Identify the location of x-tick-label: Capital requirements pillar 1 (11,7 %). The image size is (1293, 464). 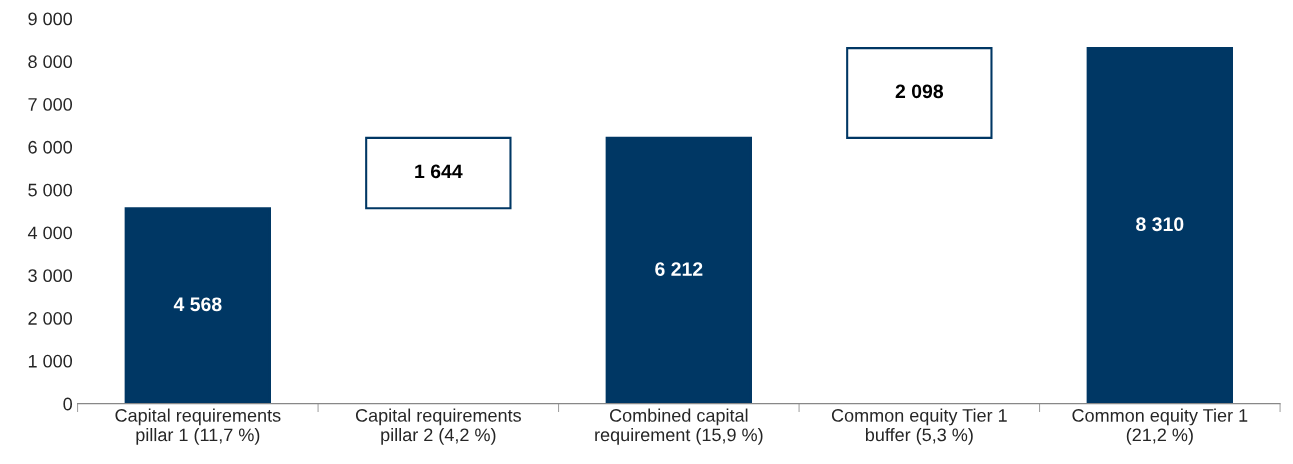
(198, 426).